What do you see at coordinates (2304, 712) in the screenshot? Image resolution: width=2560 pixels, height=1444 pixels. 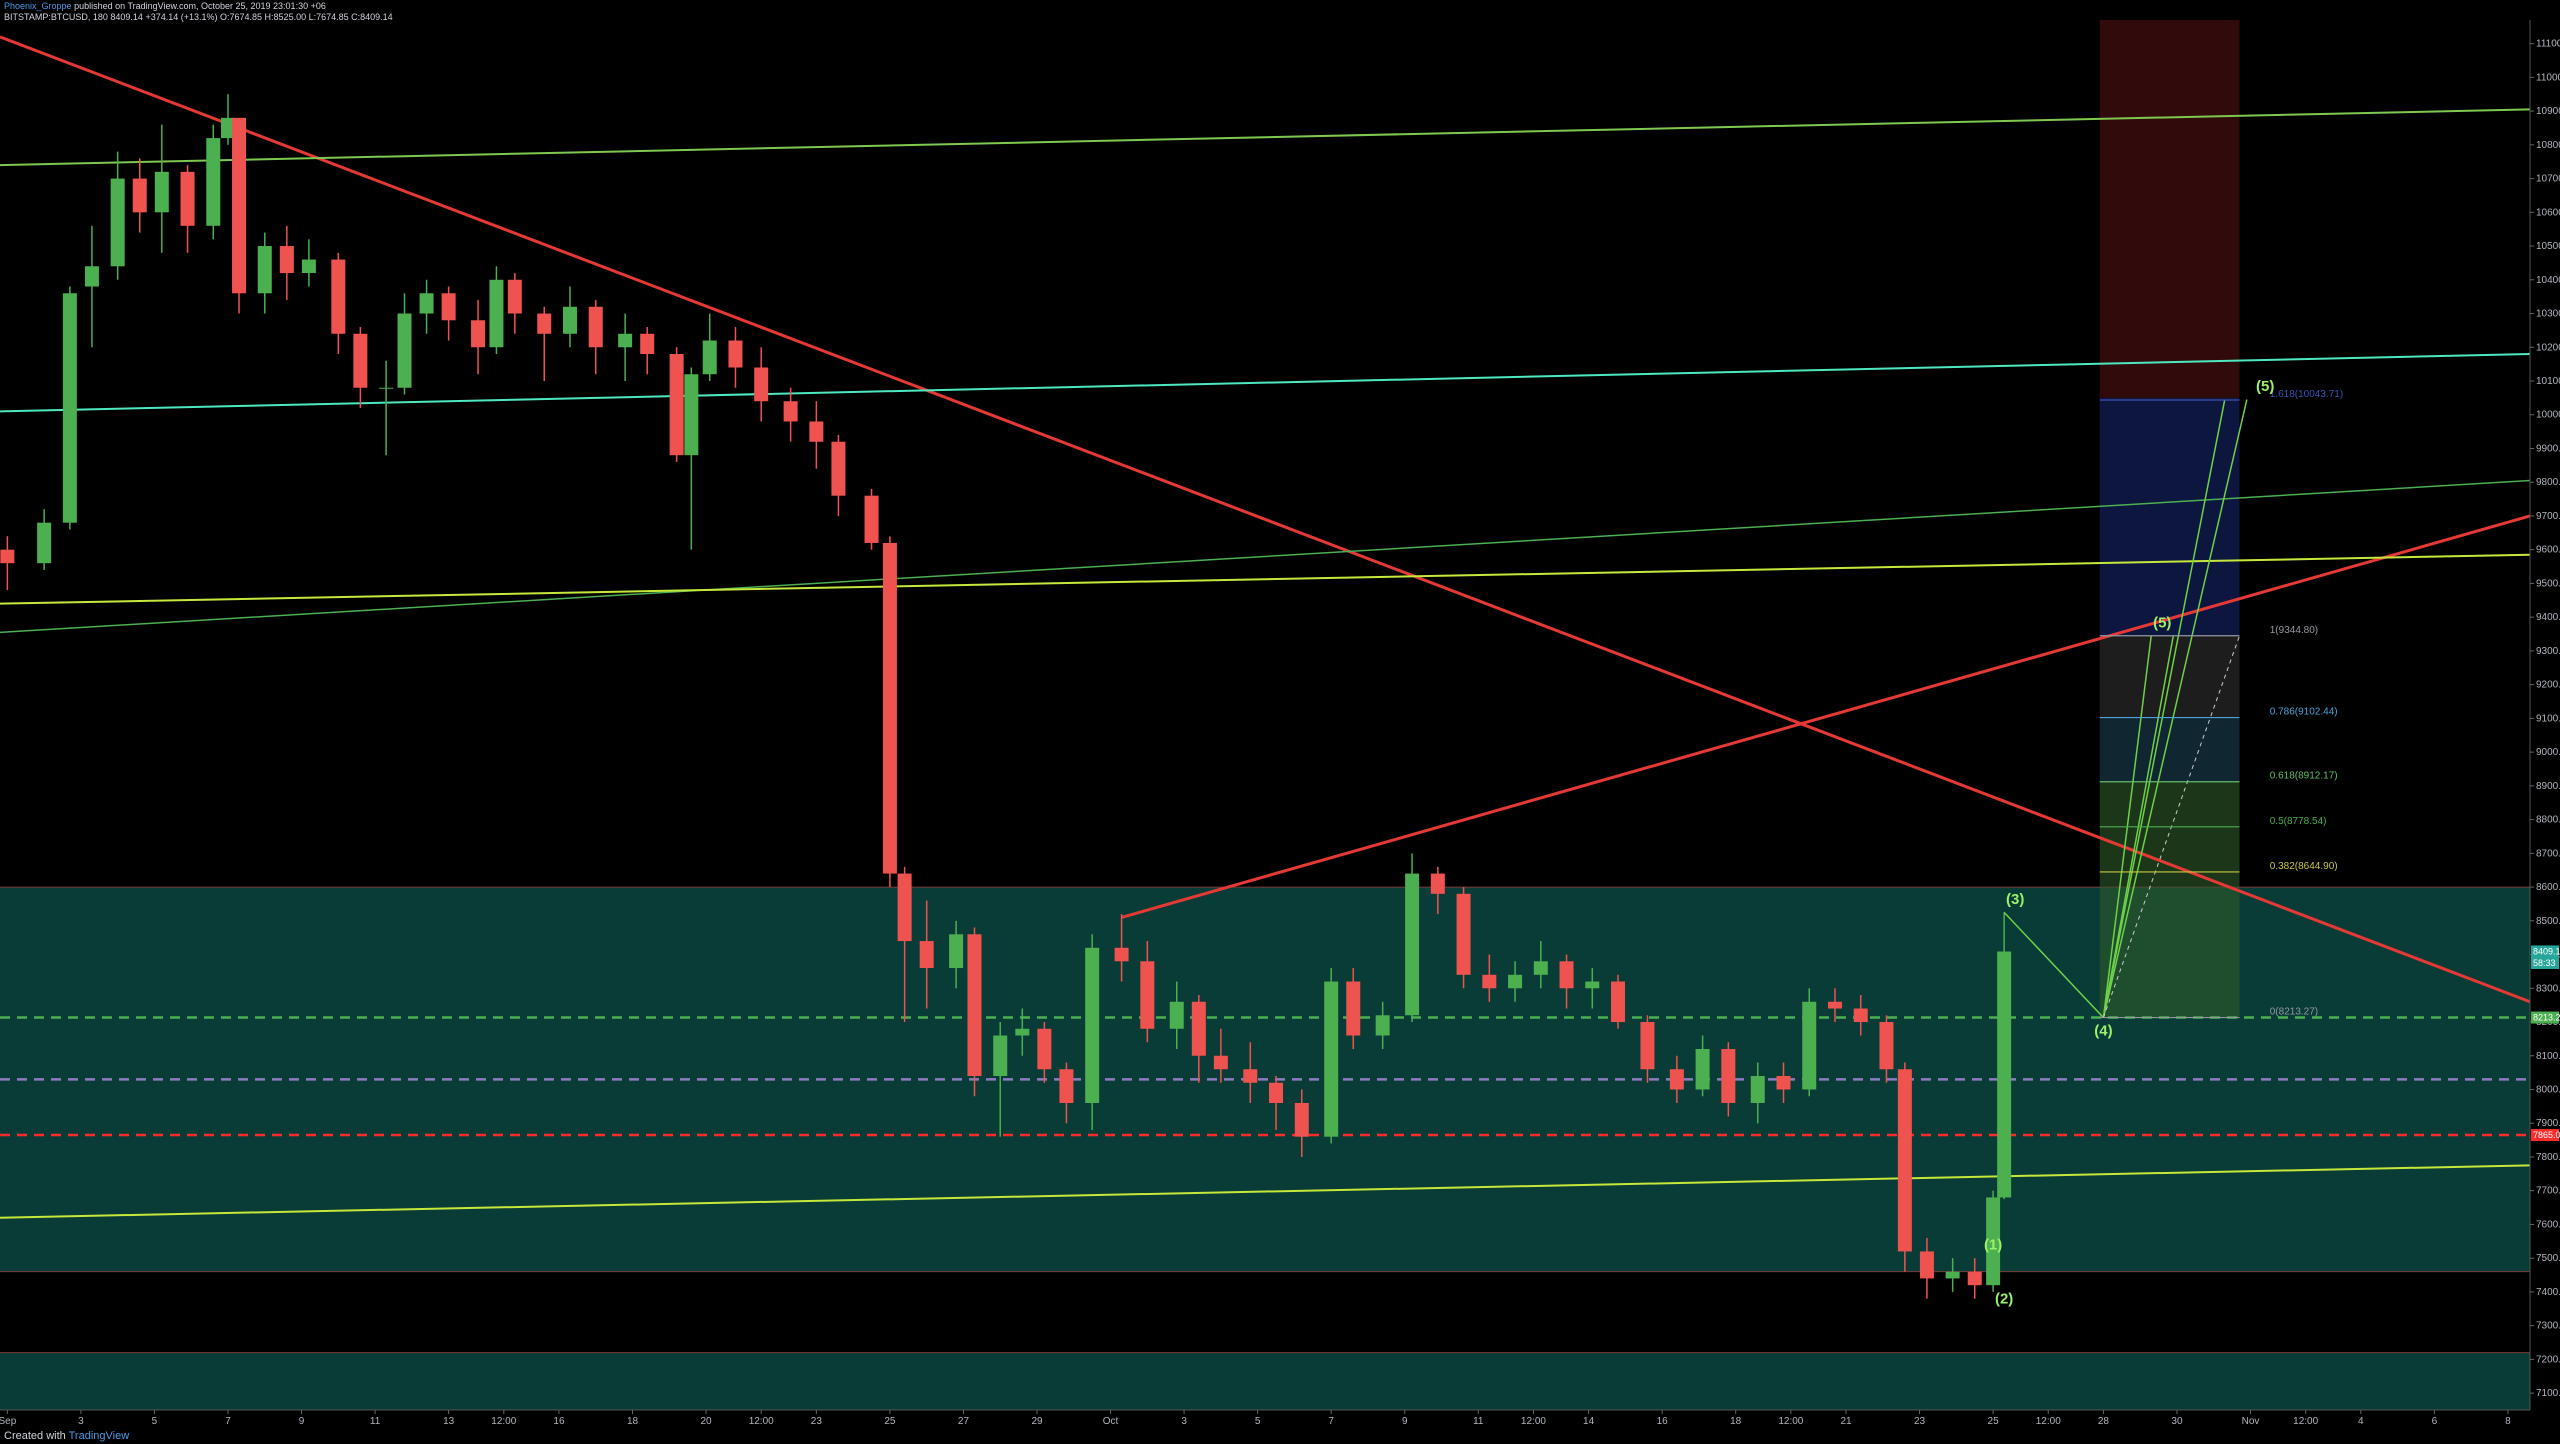 I see `fib-label-0.786: 0.786(9102.44)` at bounding box center [2304, 712].